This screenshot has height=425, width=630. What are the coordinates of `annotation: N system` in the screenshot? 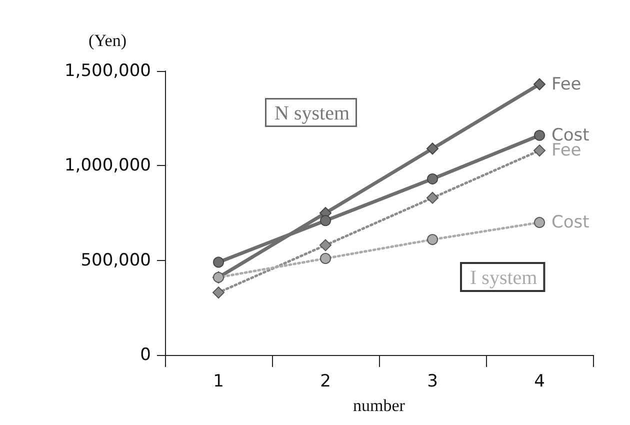 It's located at (312, 113).